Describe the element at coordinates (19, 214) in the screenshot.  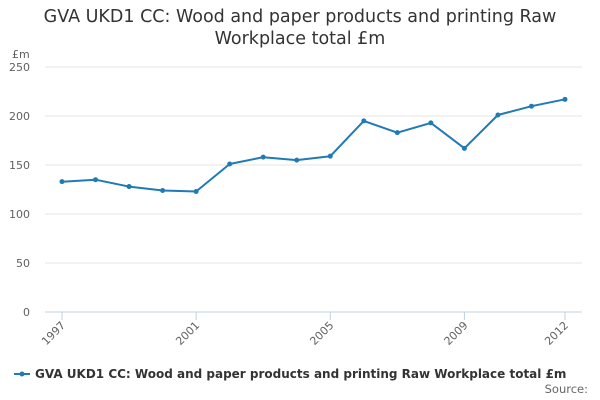
I see `y-tick-label: 100` at that location.